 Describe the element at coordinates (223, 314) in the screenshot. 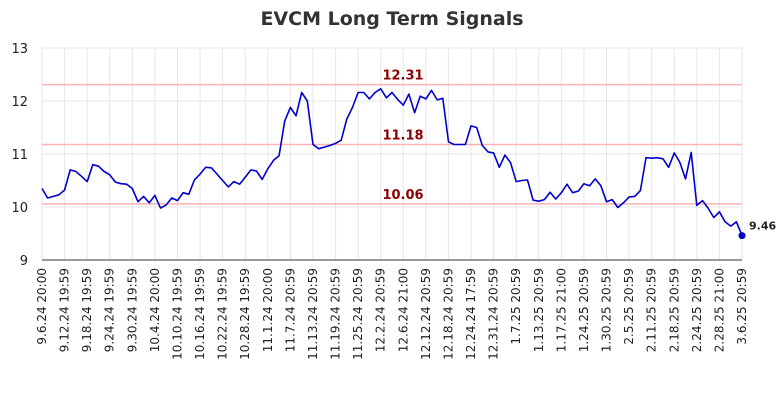

I see `x-tick-label: 10.22.24 19:59` at that location.